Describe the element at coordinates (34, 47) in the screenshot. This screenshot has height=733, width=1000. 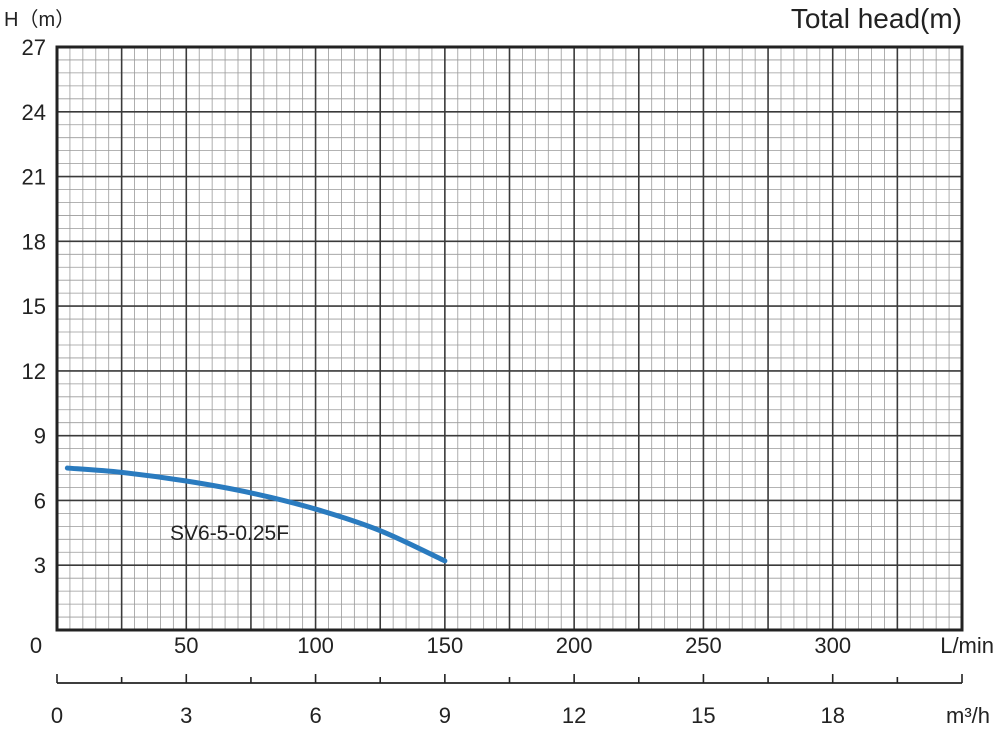
I see `y-tick-label: 27` at that location.